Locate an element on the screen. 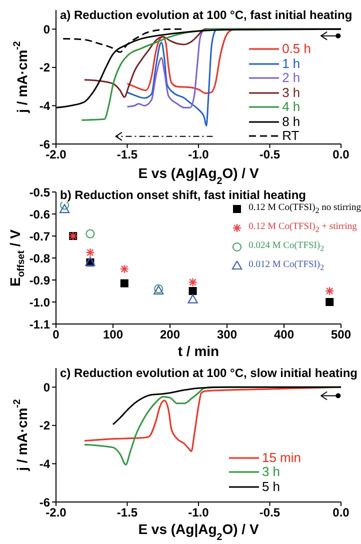 The width and height of the screenshot is (361, 544). x-axis-title: t / min is located at coordinates (199, 351).